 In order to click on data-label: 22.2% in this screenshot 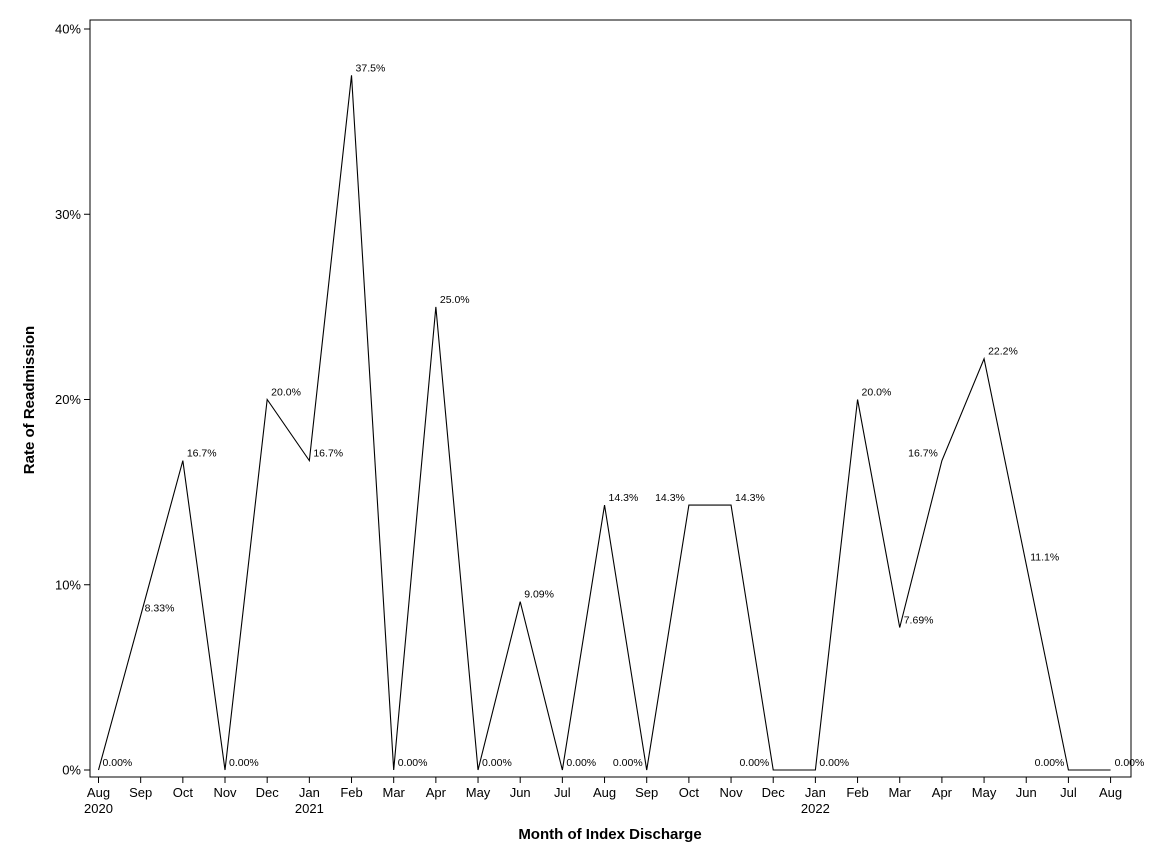, I will do `click(1003, 352)`.